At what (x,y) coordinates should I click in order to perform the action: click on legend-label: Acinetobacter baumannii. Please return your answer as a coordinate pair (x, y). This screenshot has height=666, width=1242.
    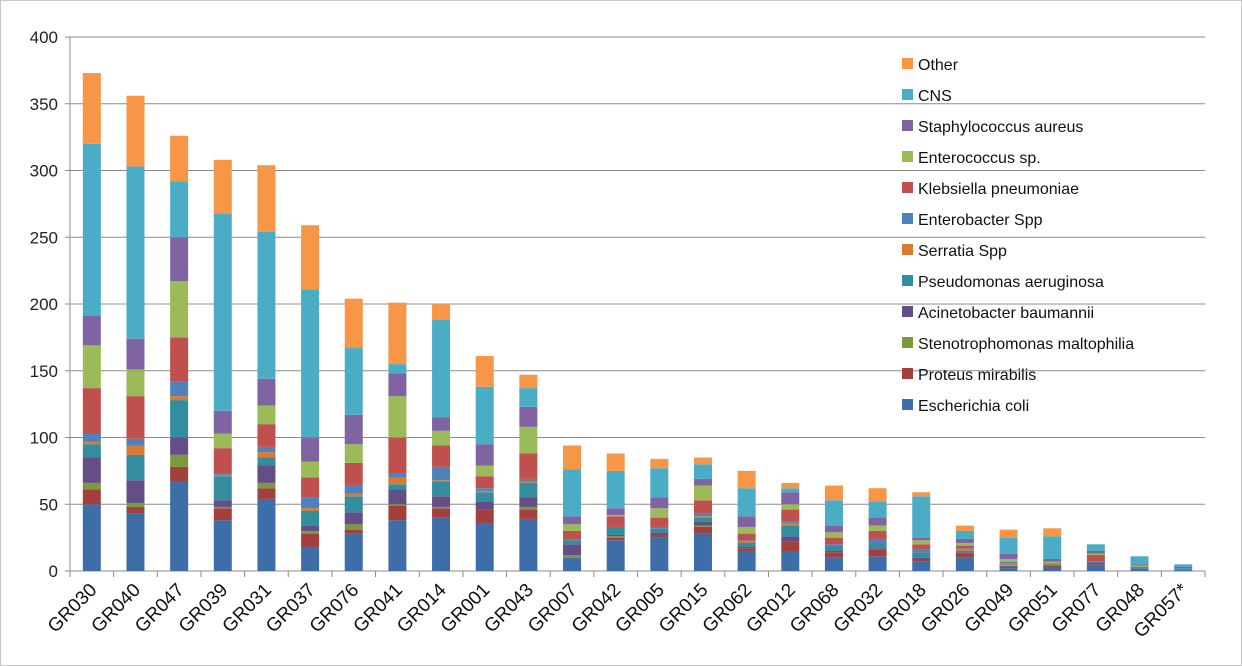
    Looking at the image, I should click on (1006, 313).